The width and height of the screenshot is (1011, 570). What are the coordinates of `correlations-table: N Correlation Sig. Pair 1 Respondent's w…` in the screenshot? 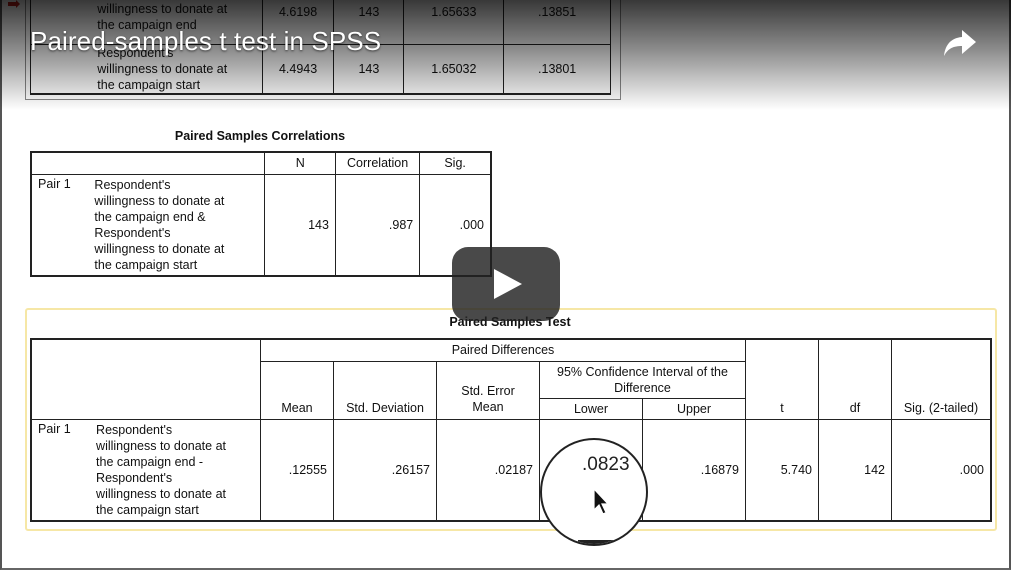 It's located at (261, 214).